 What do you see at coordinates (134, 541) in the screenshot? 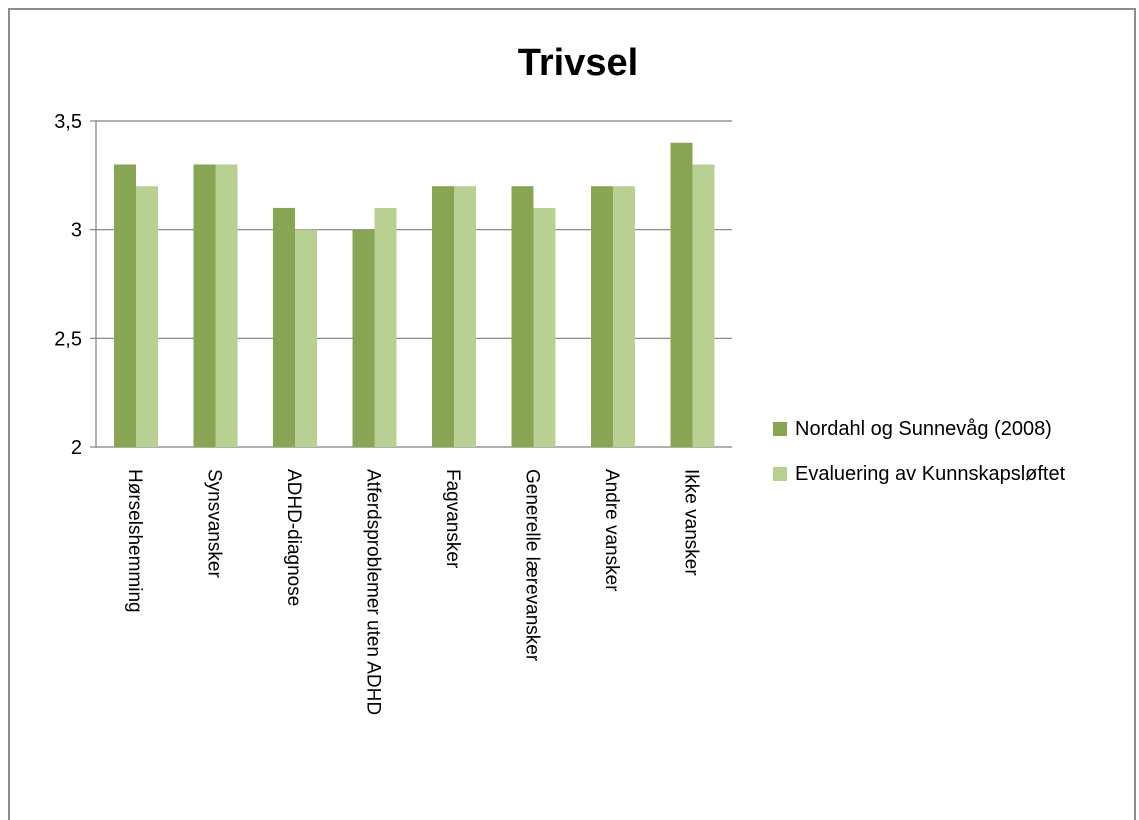
I see `category-label: Hørselshemming` at bounding box center [134, 541].